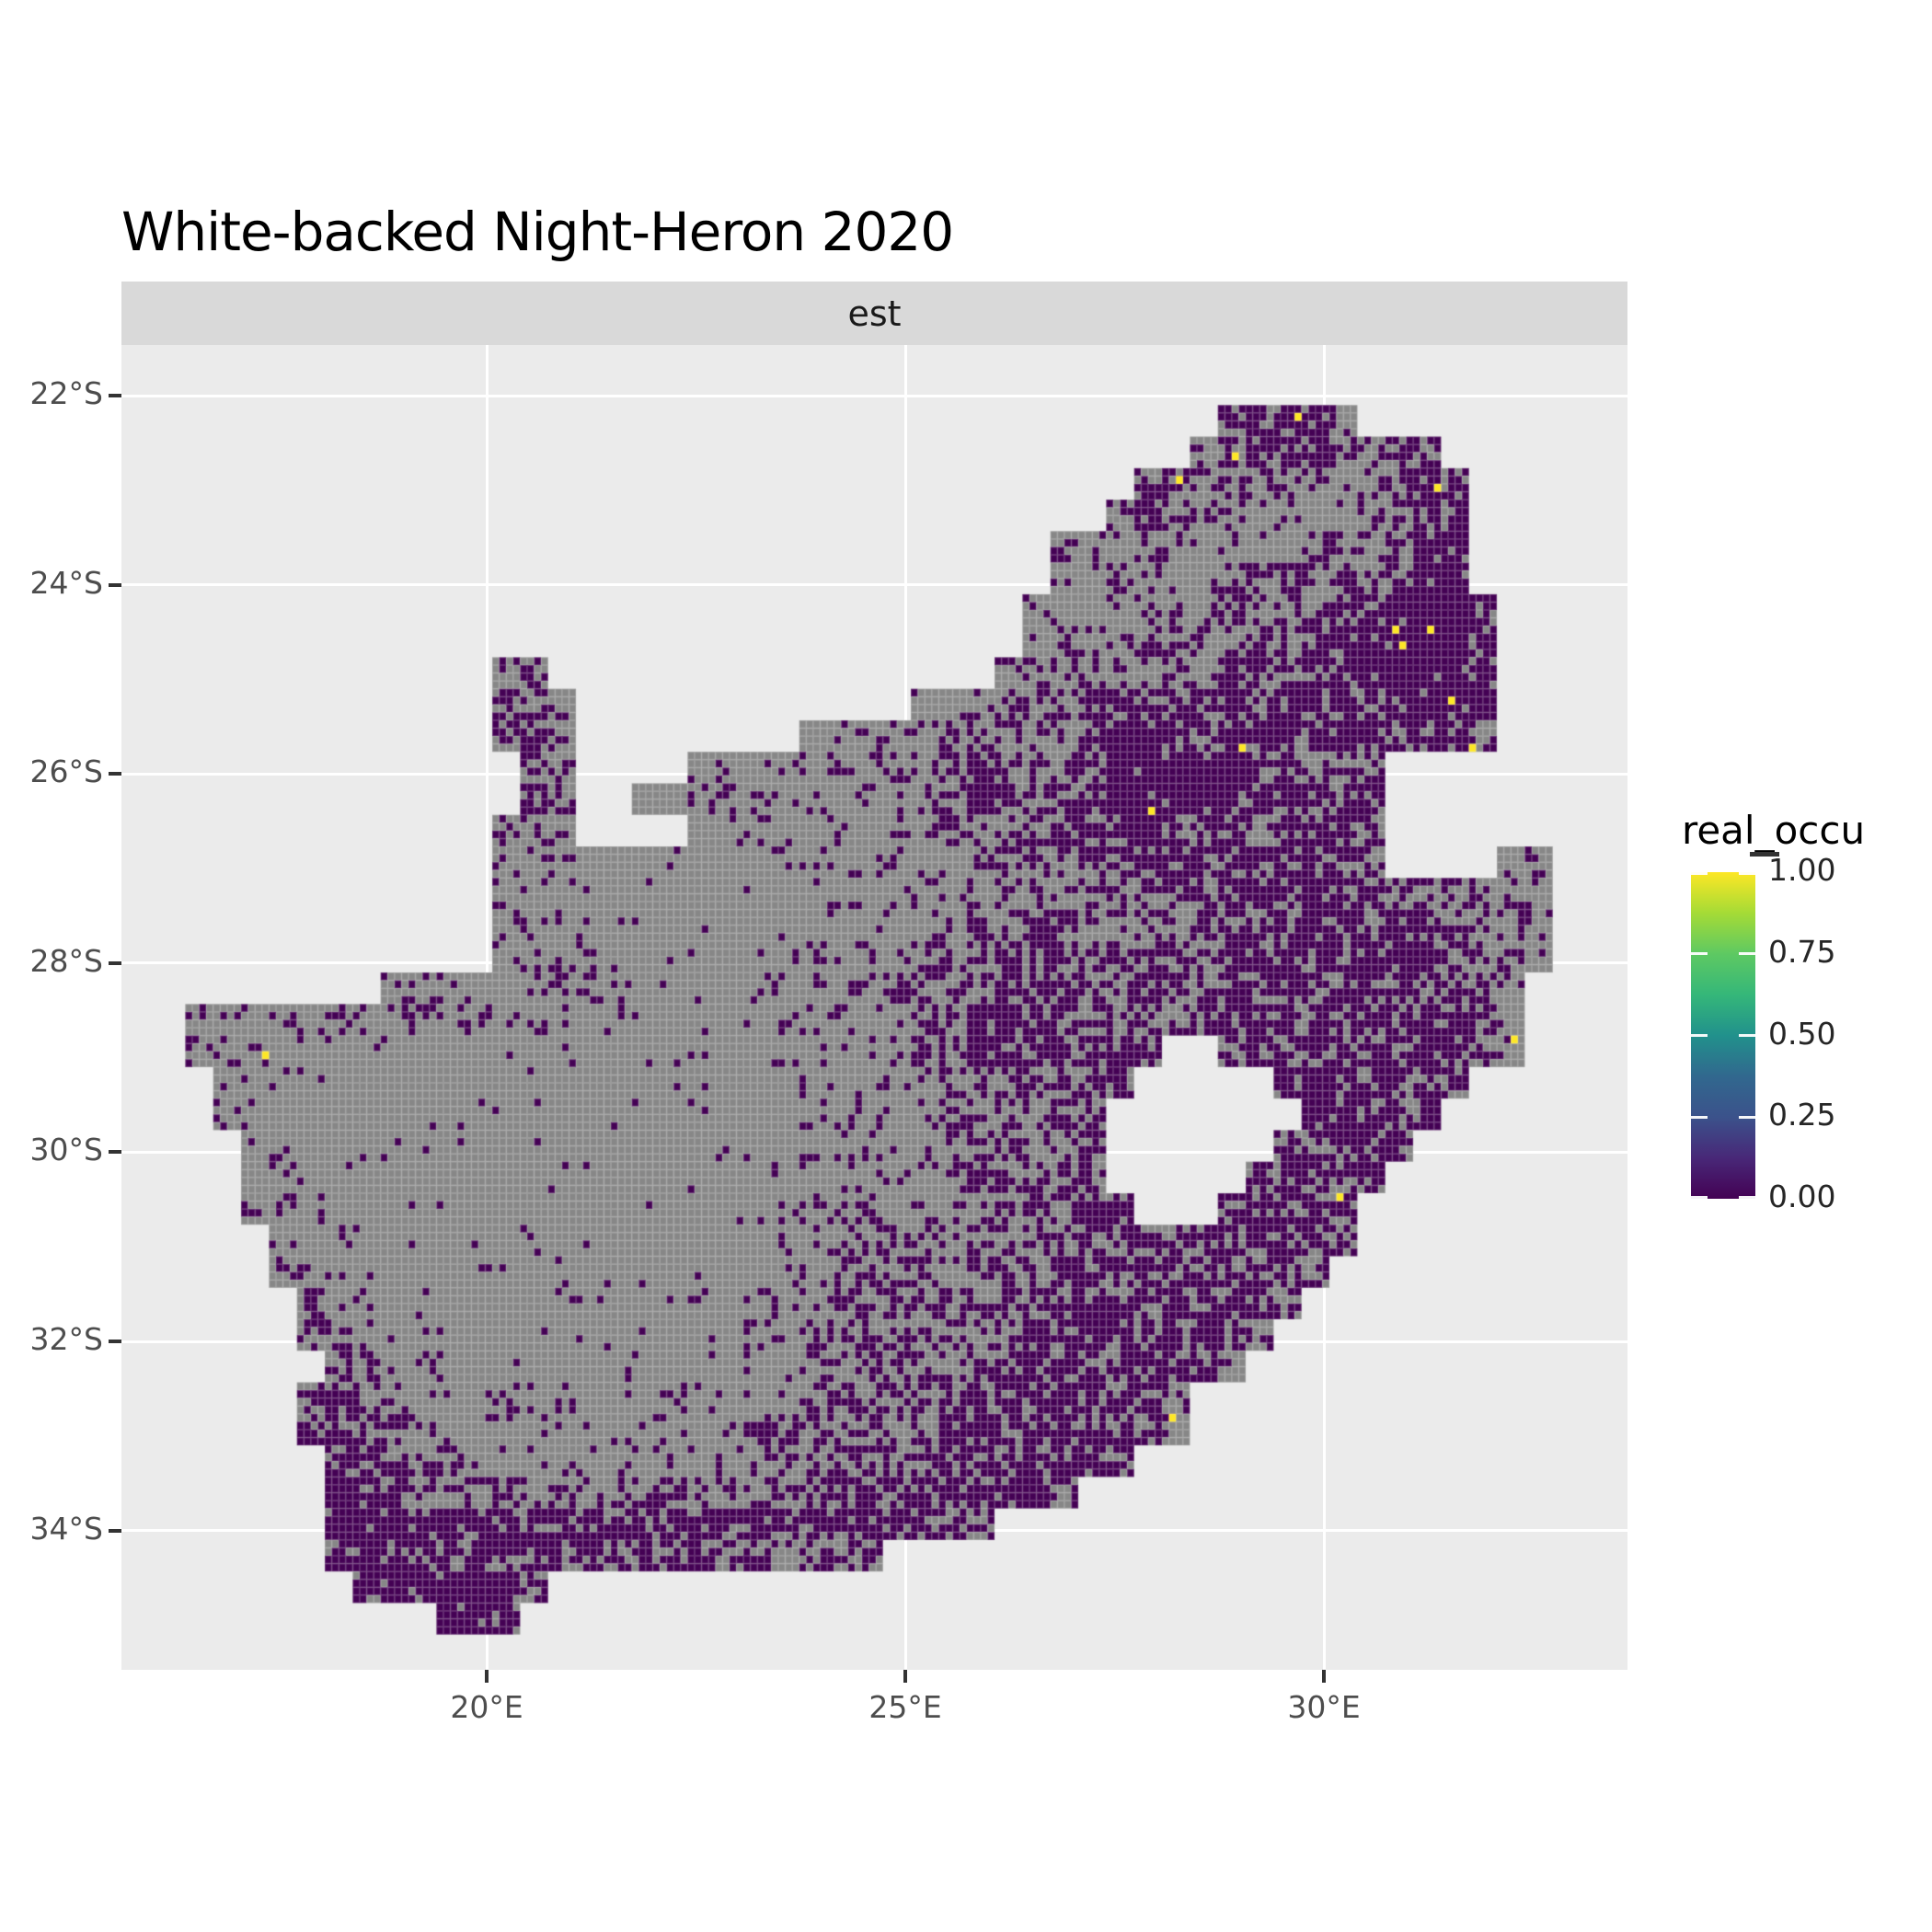  Describe the element at coordinates (1774, 830) in the screenshot. I see `legend-title: real_occu` at that location.